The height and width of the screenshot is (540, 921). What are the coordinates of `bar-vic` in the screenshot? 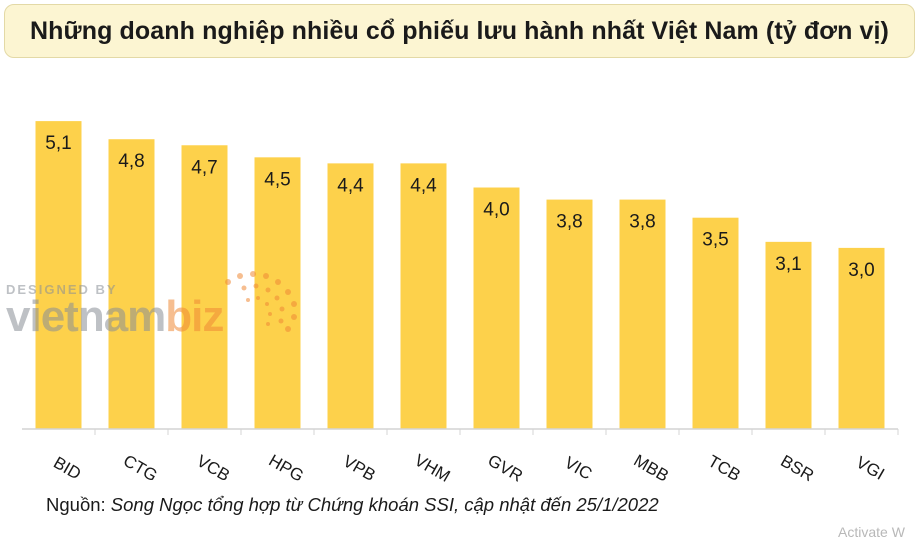 It's located at (569, 314).